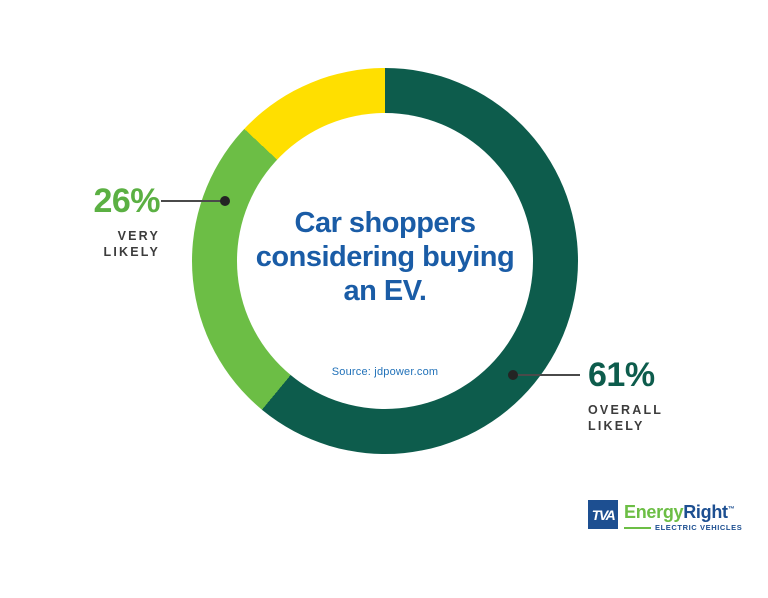 The image size is (768, 598). Describe the element at coordinates (654, 512) in the screenshot. I see `brand-energy-text: Energy` at that location.